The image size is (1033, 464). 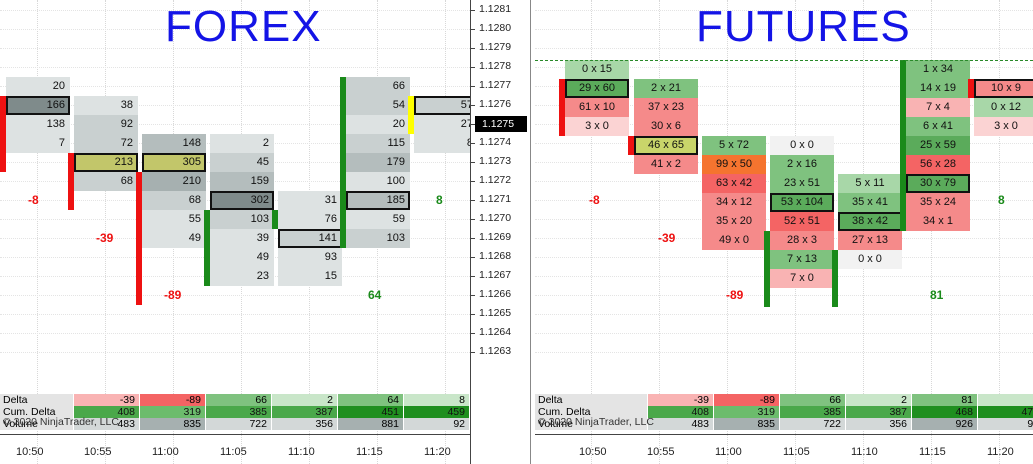 I want to click on forex-volume-cell: 57, so click(x=442, y=105).